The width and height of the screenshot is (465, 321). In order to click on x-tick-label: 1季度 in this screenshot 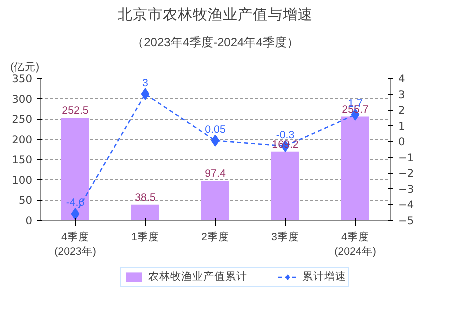, I will do `click(146, 237)`.